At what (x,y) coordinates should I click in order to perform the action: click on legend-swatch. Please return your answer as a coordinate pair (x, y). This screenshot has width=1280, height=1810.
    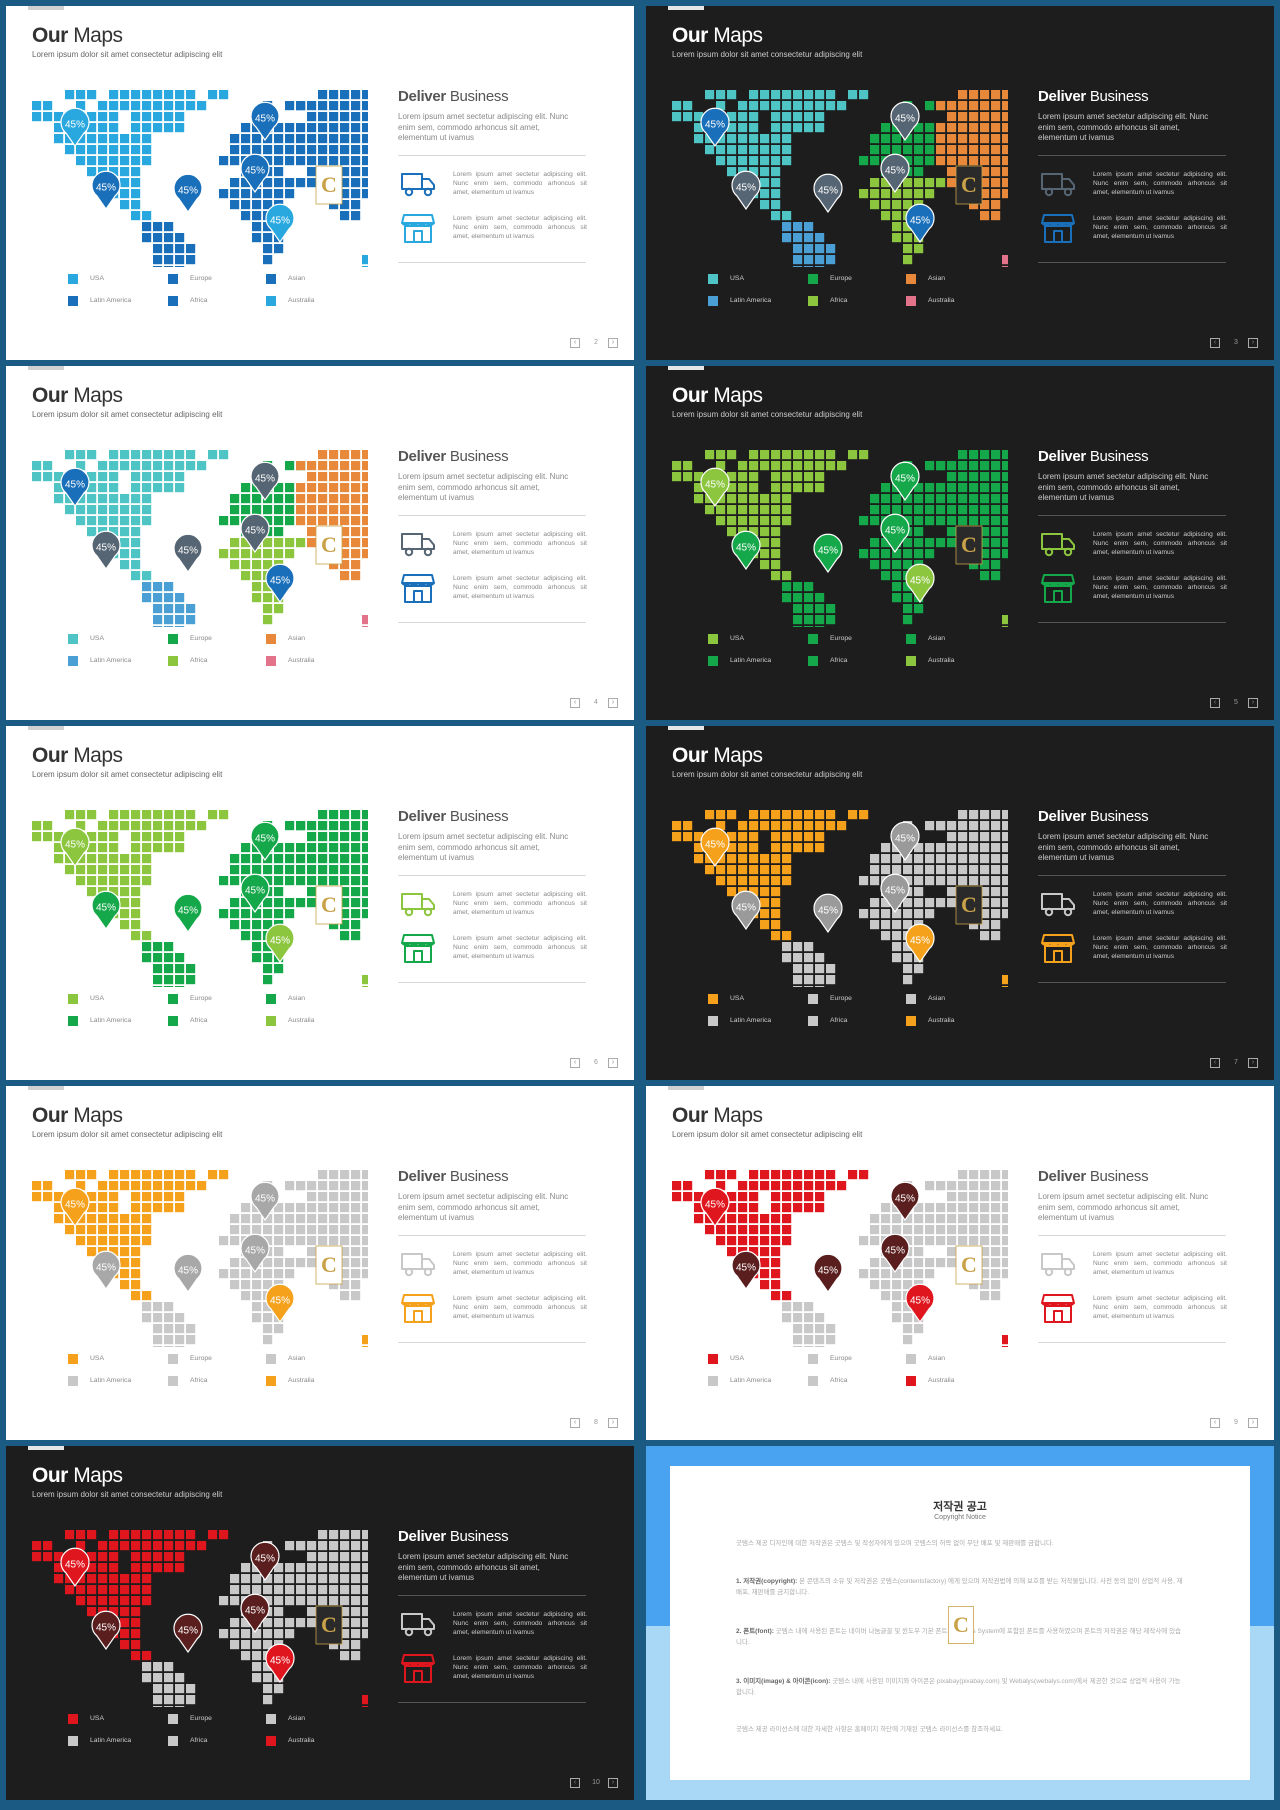
    Looking at the image, I should click on (271, 999).